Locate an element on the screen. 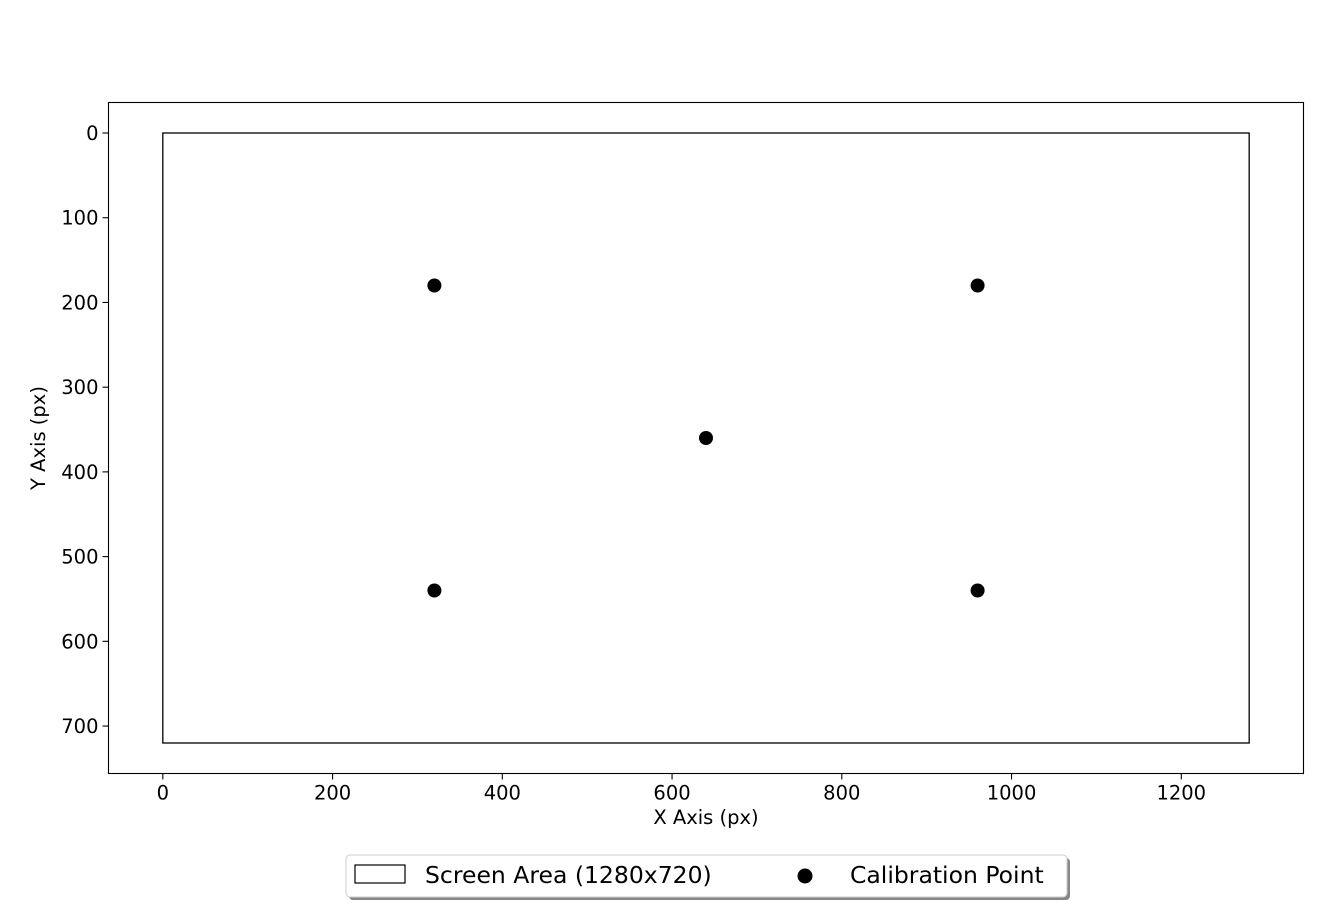 The width and height of the screenshot is (1331, 905). legend-box is located at coordinates (706, 876).